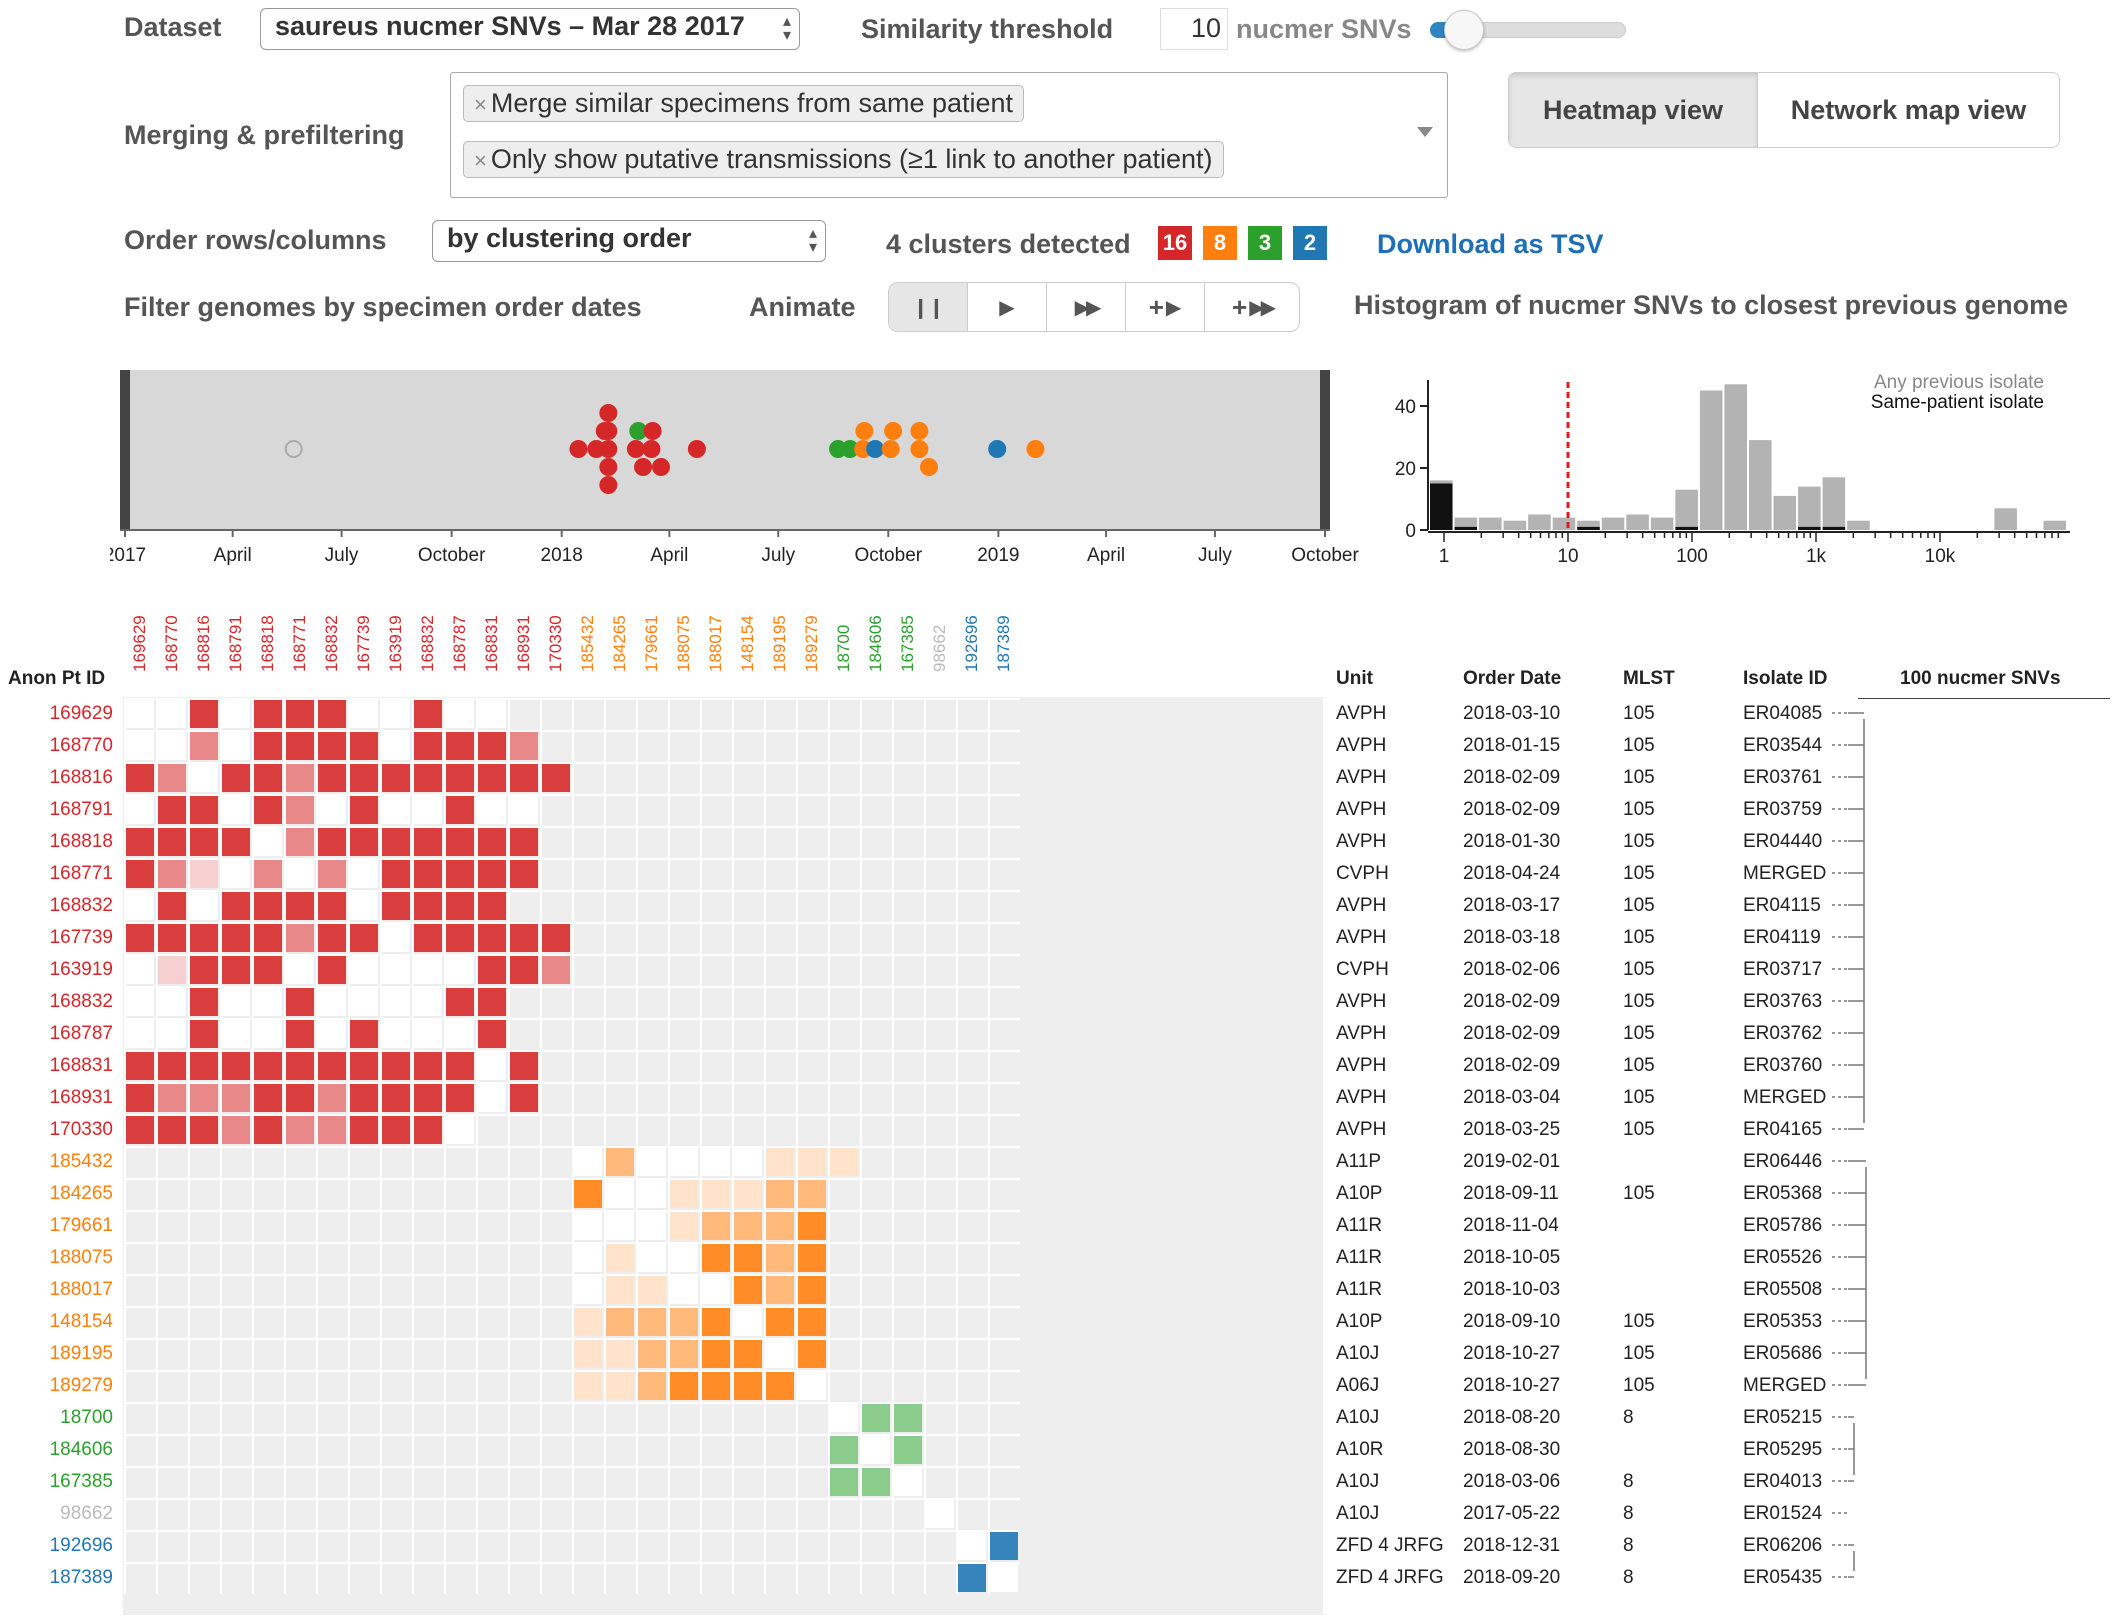 The image size is (2116, 1616). I want to click on column-label: 168816, so click(203, 643).